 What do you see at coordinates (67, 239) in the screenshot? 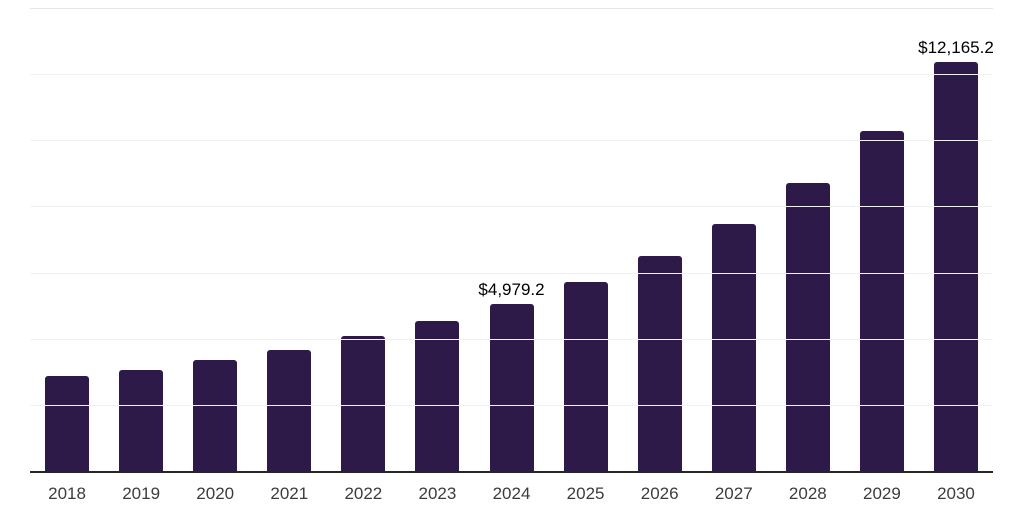
I see `bar-slot-2018` at bounding box center [67, 239].